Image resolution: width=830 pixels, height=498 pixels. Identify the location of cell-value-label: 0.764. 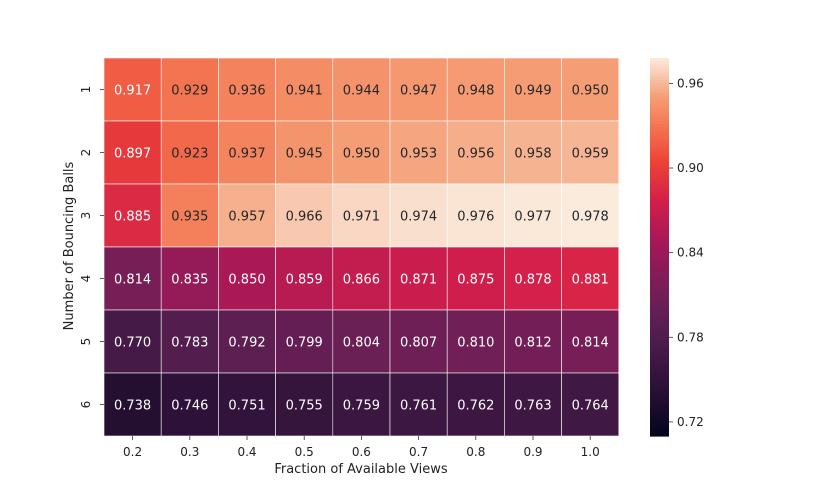
(590, 406).